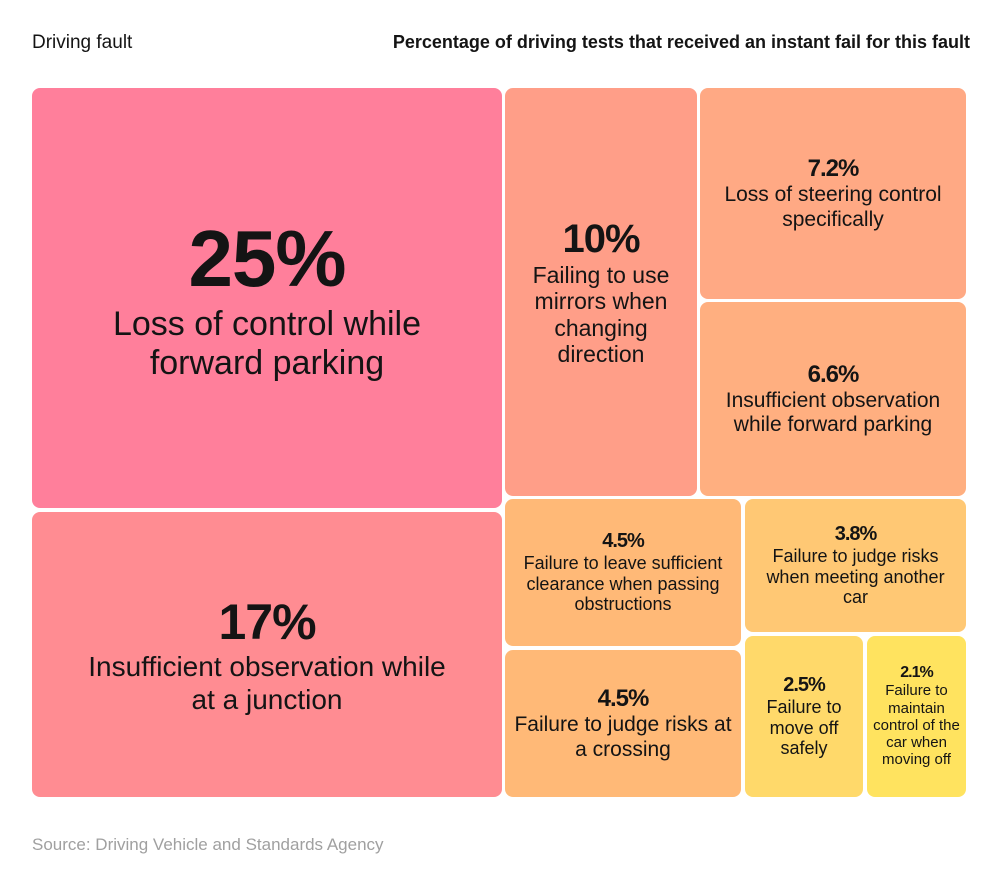 This screenshot has width=1000, height=880. Describe the element at coordinates (267, 622) in the screenshot. I see `tile-value: 17%` at that location.